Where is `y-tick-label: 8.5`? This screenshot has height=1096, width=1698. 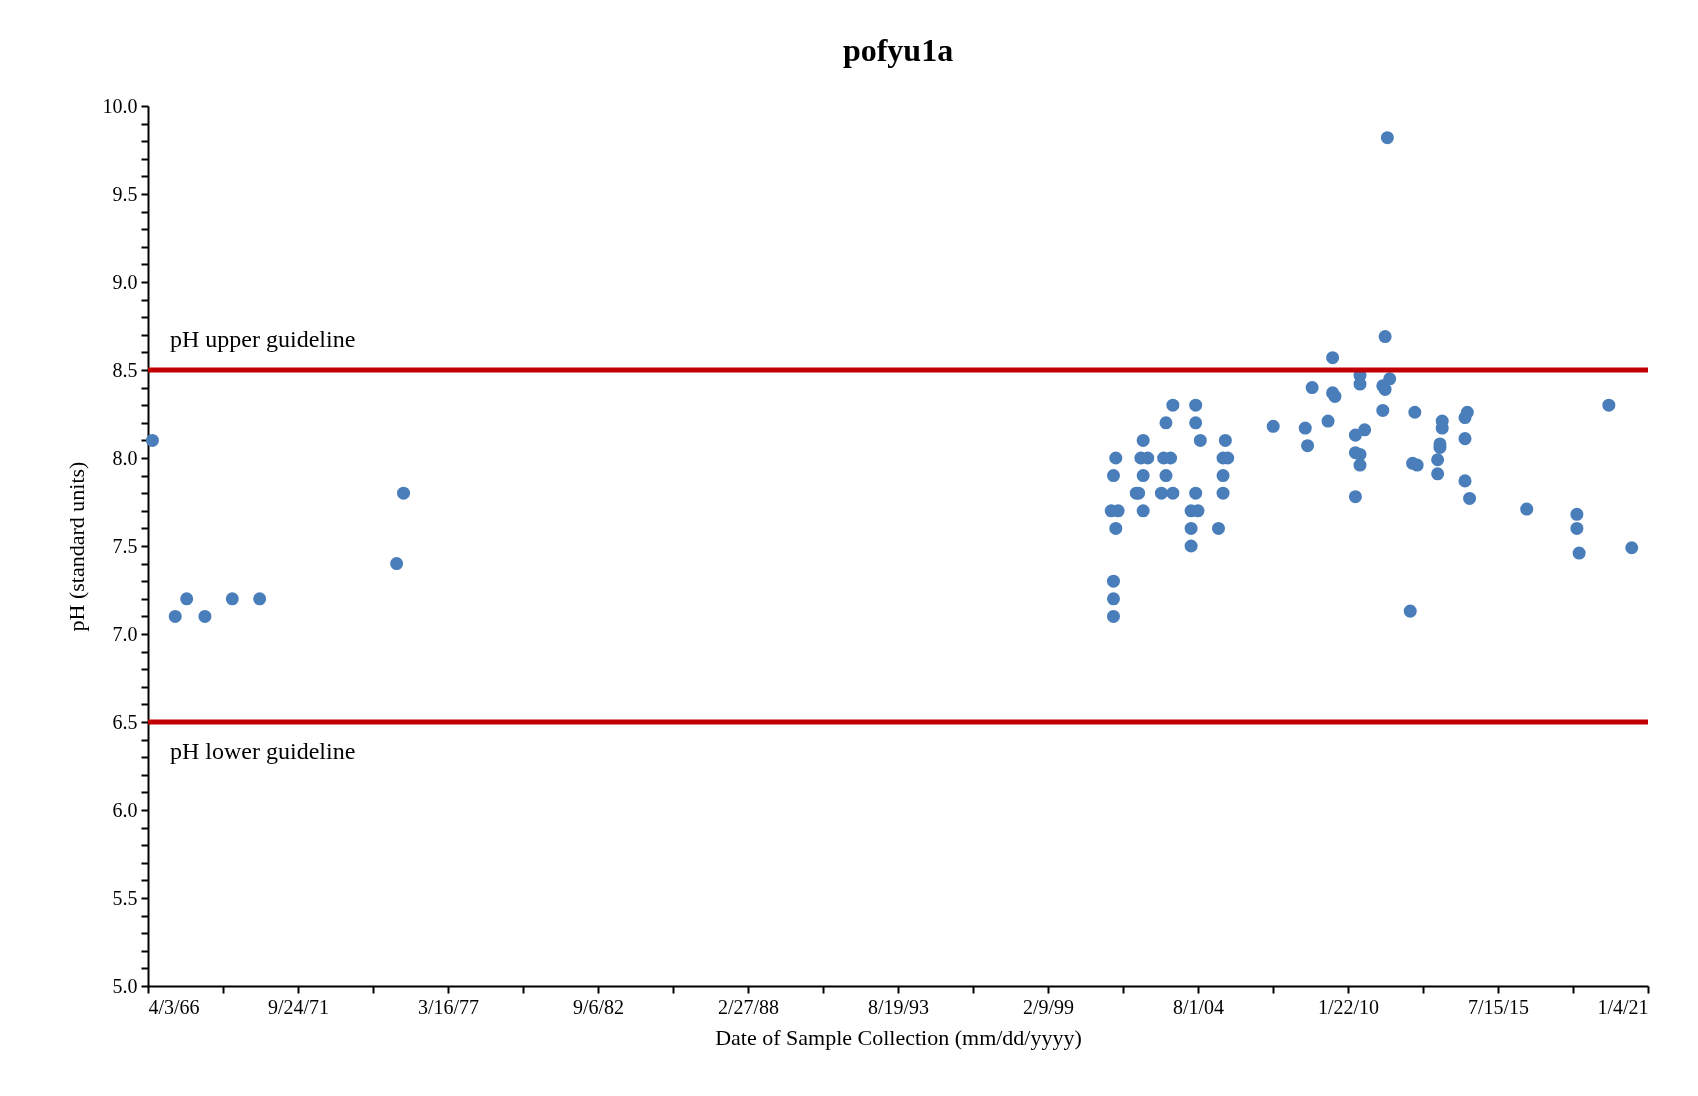 y-tick-label: 8.5 is located at coordinates (125, 369).